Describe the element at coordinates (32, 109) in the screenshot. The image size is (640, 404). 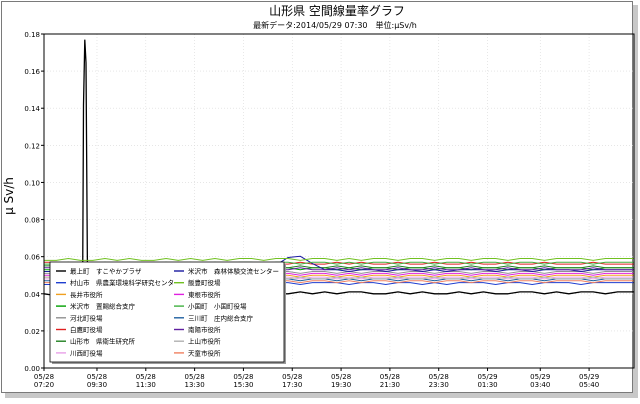
I see `y-tick-label: 0.14` at that location.